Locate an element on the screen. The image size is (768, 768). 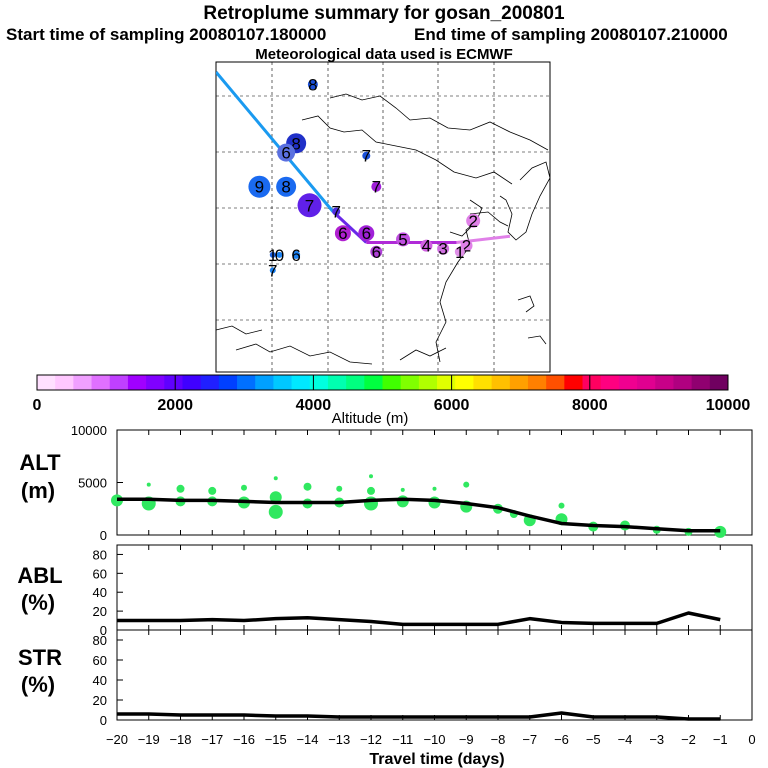
x-tick-label: −9 is located at coordinates (466, 739).